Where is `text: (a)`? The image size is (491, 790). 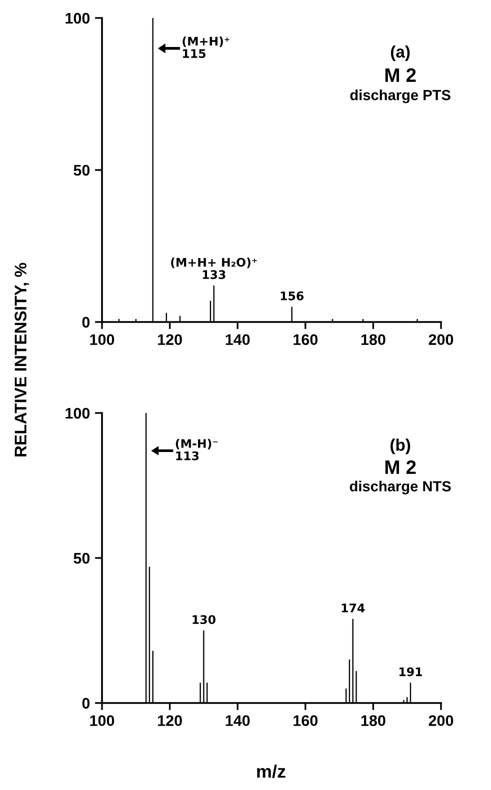 text: (a) is located at coordinates (400, 53).